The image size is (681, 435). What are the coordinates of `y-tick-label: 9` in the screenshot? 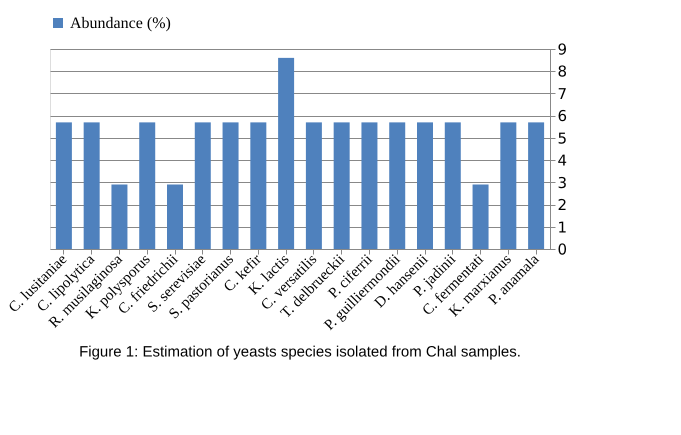 It's located at (563, 49).